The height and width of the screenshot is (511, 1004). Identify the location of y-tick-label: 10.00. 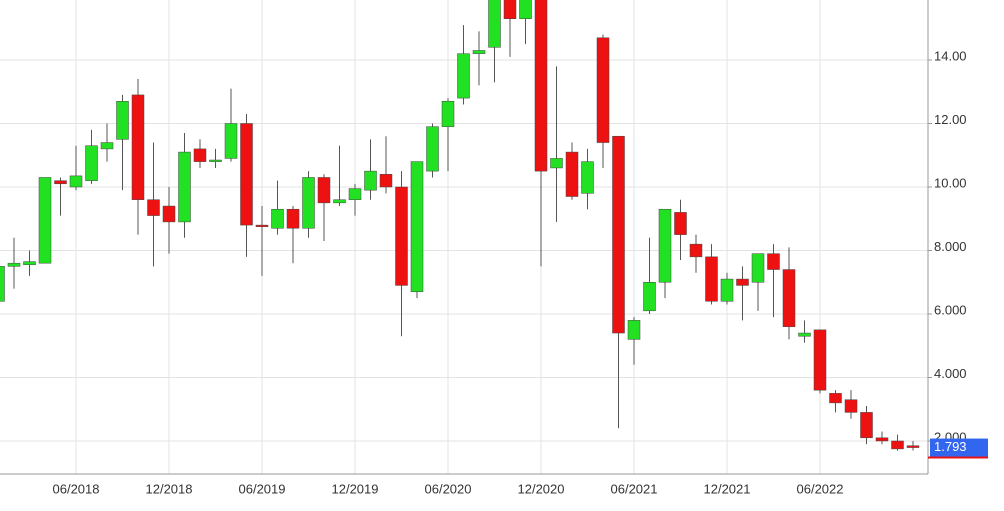
(950, 182).